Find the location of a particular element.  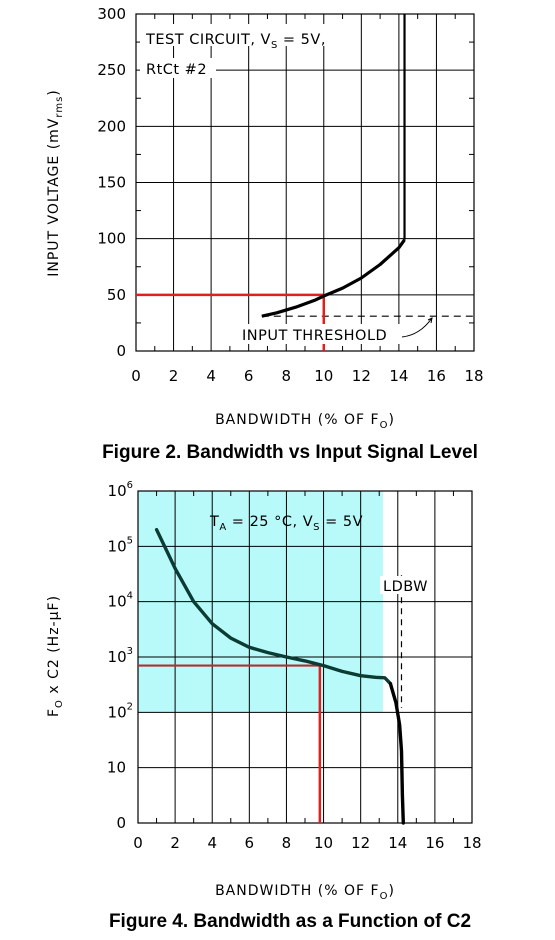

fig4-x-tick-label: 2 is located at coordinates (175, 843).